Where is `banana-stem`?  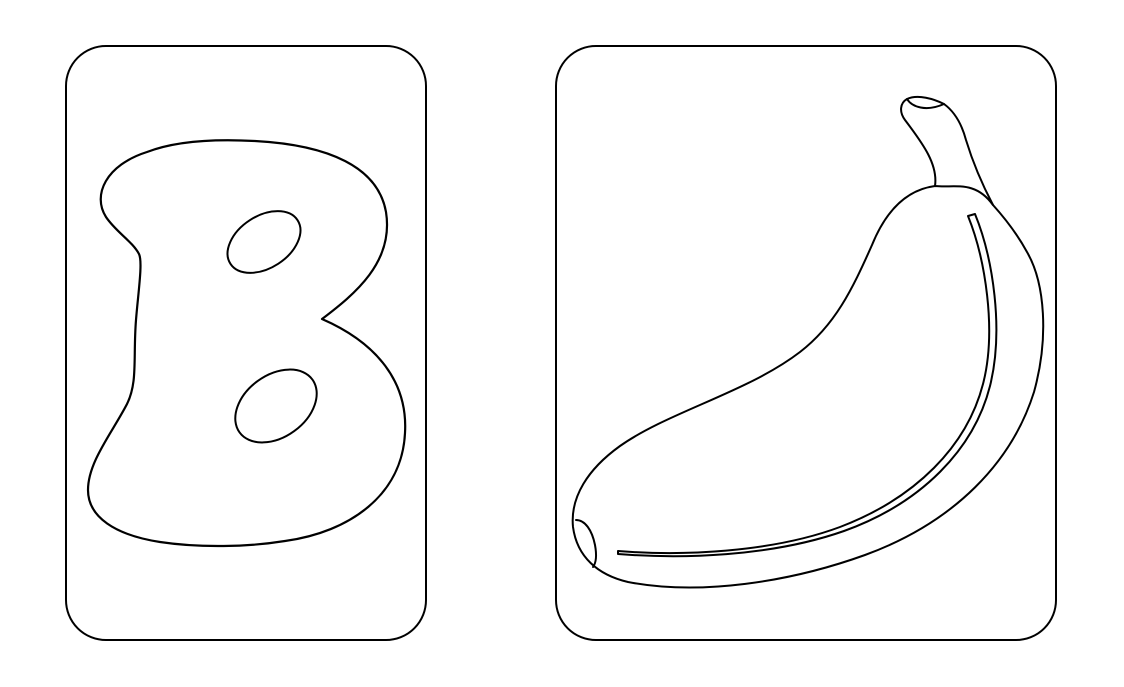 banana-stem is located at coordinates (947, 150).